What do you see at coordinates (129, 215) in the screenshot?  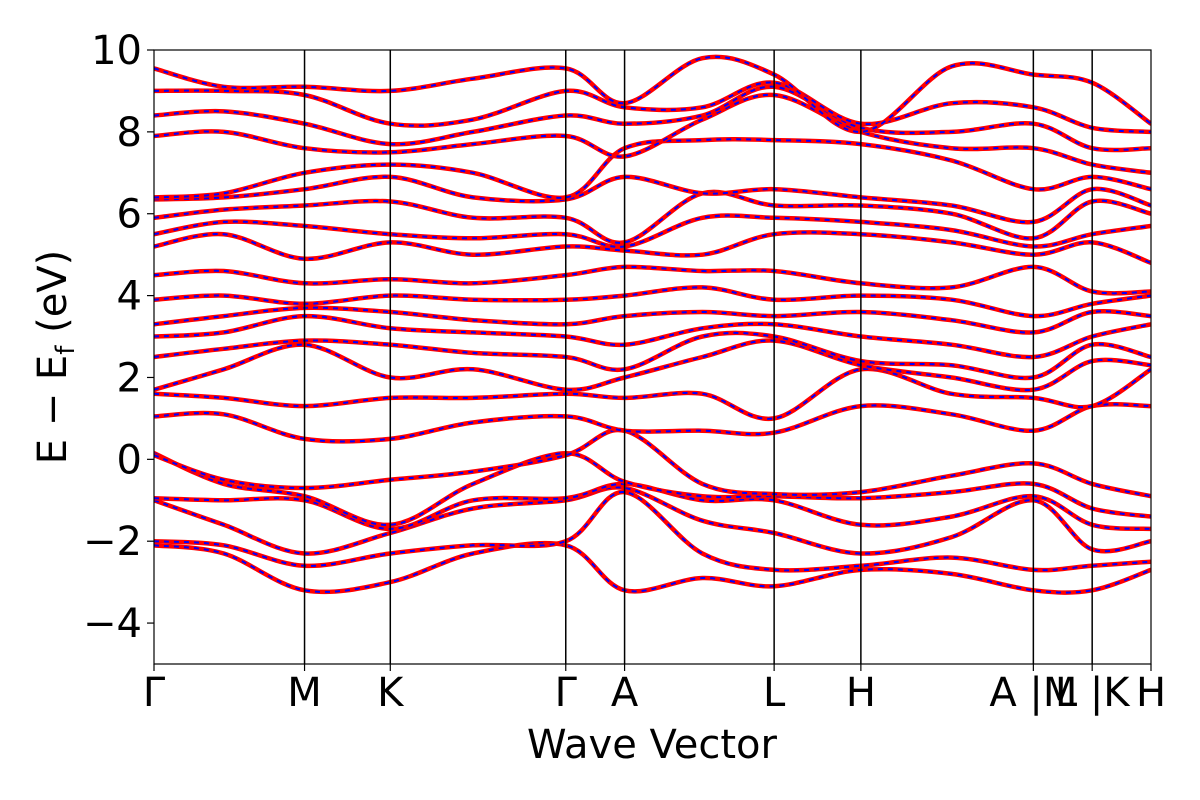 I see `y-tick-label-6: 6` at bounding box center [129, 215].